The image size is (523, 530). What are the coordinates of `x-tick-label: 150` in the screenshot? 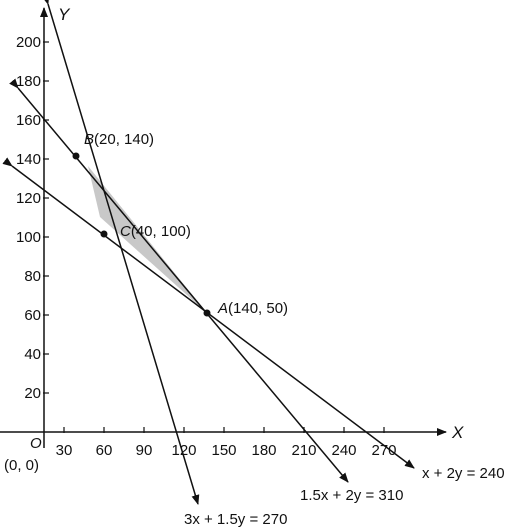 It's located at (223, 450).